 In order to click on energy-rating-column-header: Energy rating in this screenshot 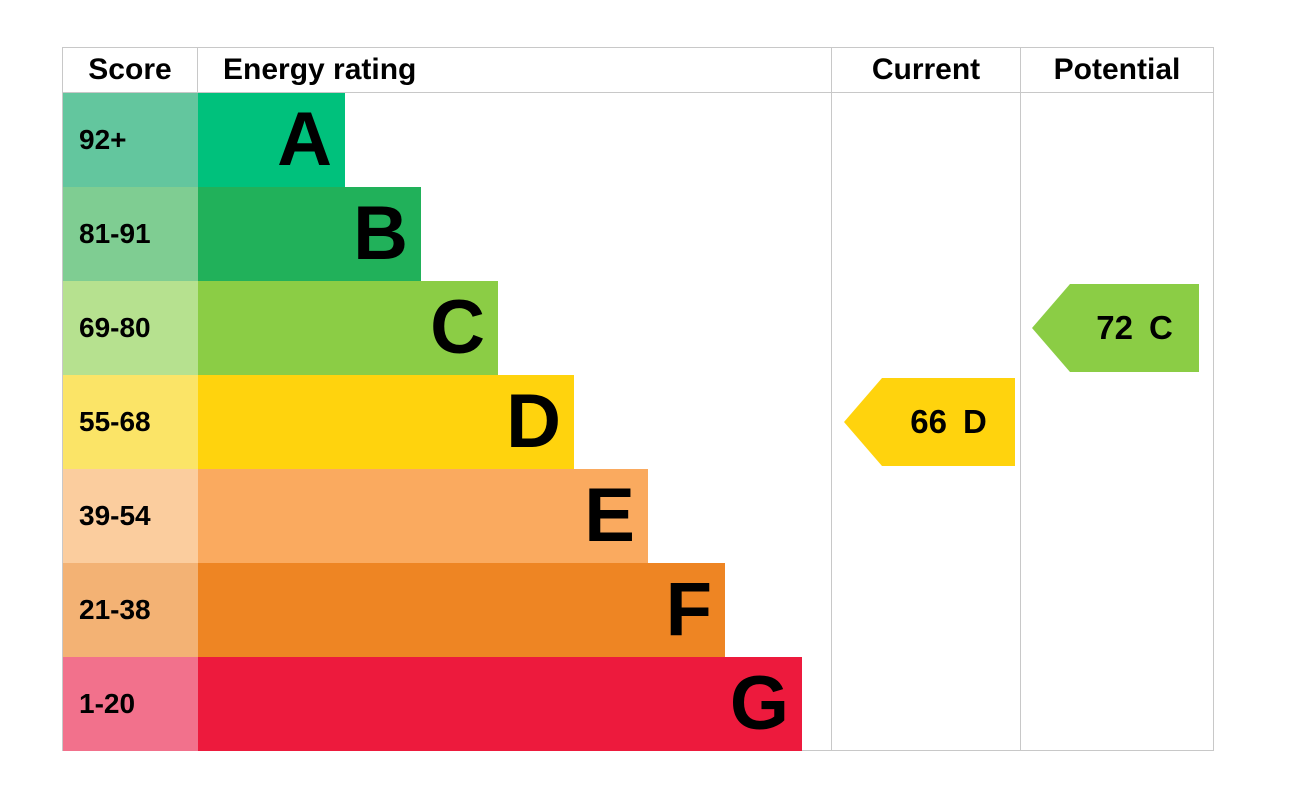, I will do `click(320, 69)`.